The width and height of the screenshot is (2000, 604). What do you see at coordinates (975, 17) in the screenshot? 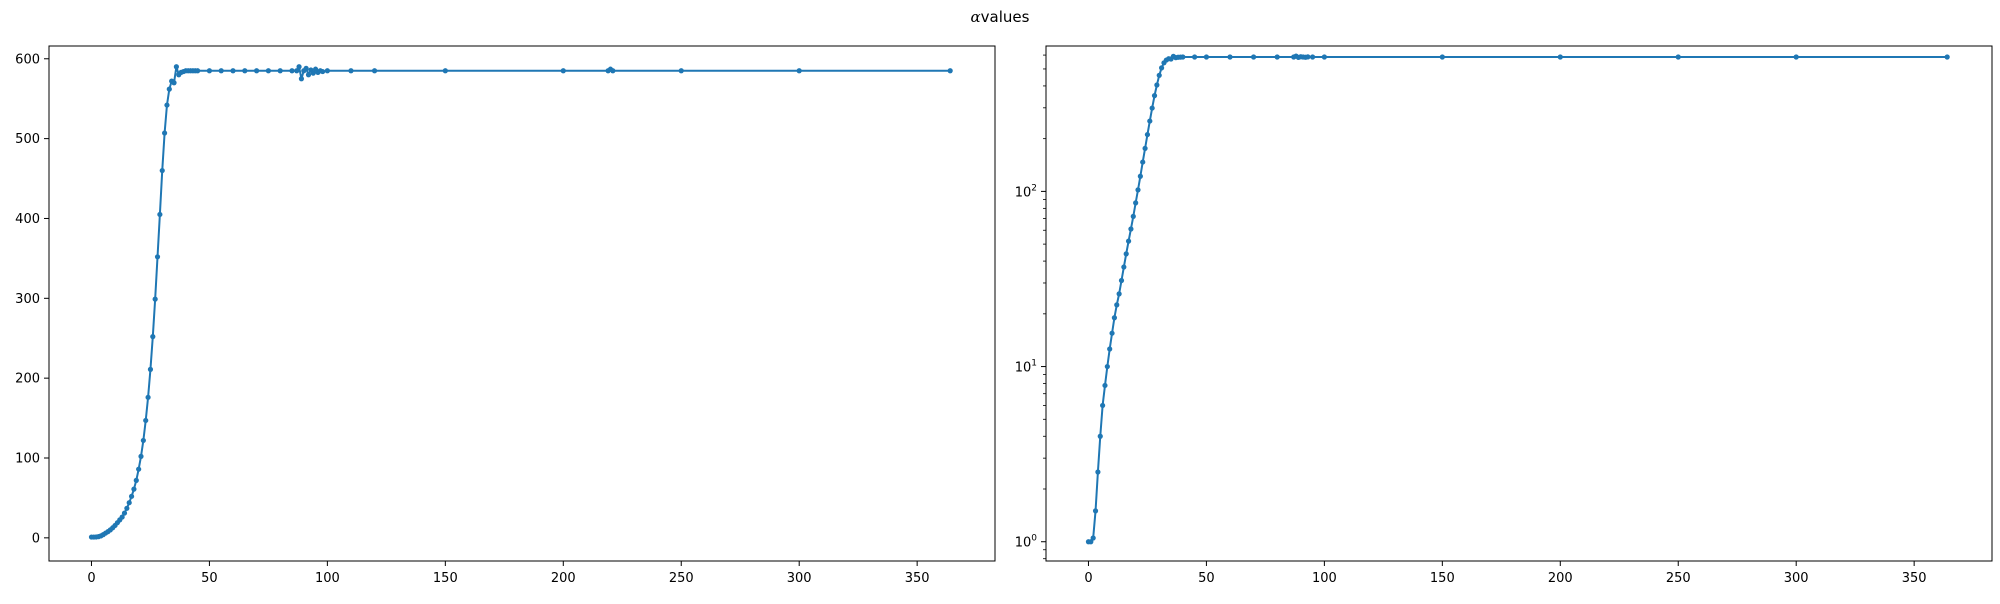
I see `figure-title-symbol: α` at bounding box center [975, 17].